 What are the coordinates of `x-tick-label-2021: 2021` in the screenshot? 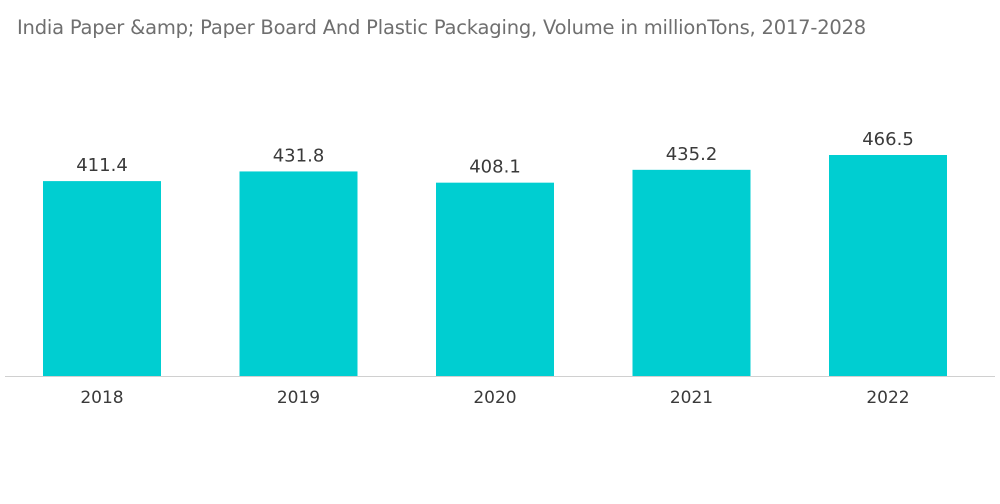 It's located at (691, 398).